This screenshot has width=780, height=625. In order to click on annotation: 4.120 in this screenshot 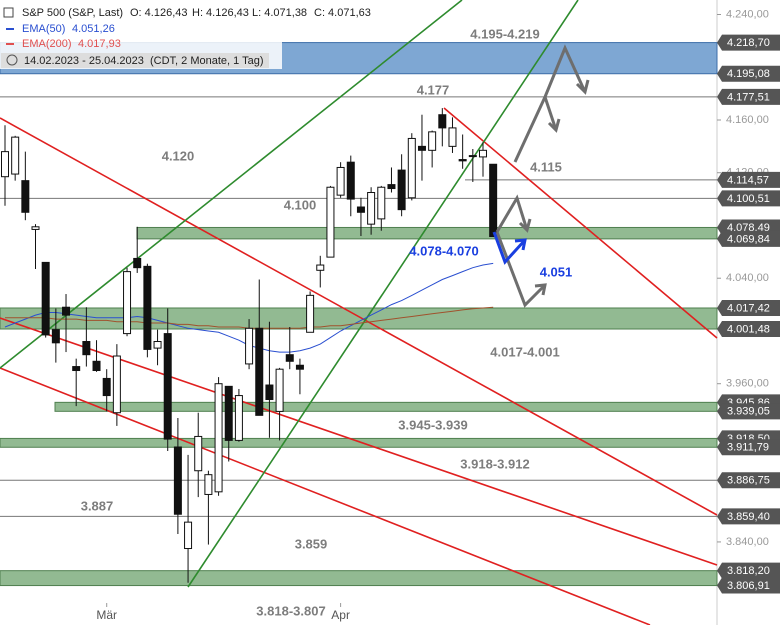, I will do `click(178, 155)`.